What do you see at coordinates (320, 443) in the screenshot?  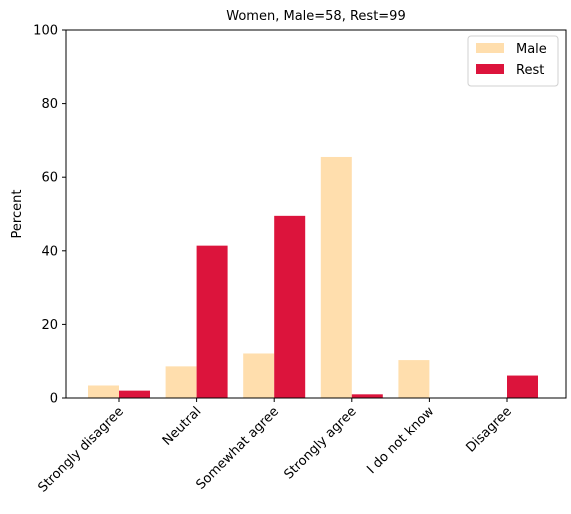 I see `x-tick-label-3: Strongly agree` at bounding box center [320, 443].